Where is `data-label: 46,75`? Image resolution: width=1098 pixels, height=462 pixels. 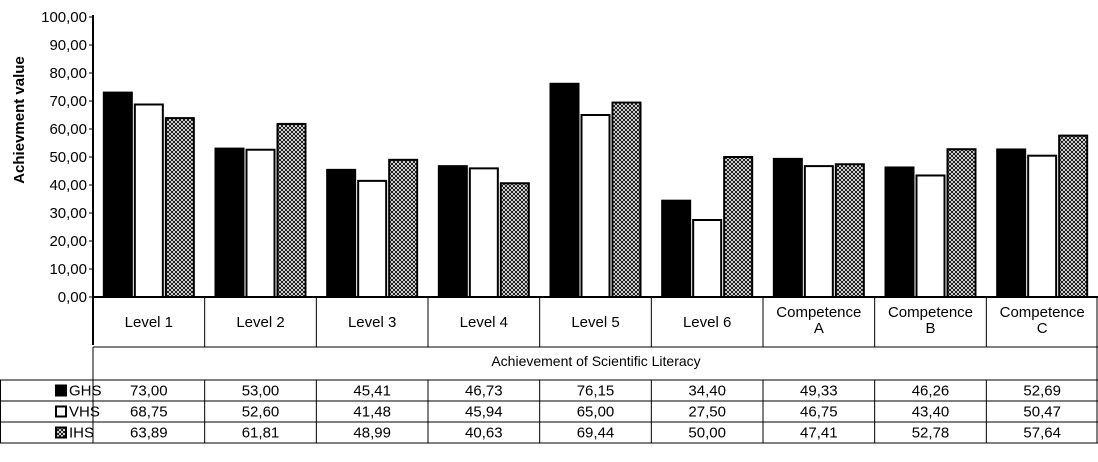 data-label: 46,75 is located at coordinates (819, 412).